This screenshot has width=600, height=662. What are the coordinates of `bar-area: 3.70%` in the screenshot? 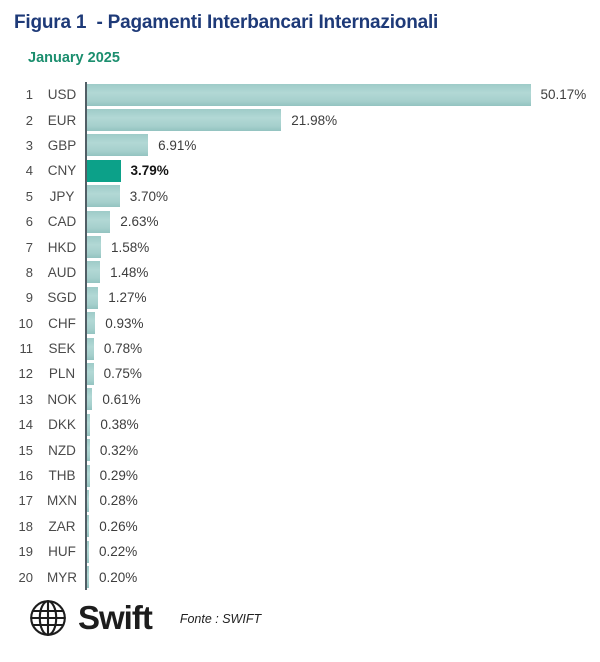 It's located at (342, 196).